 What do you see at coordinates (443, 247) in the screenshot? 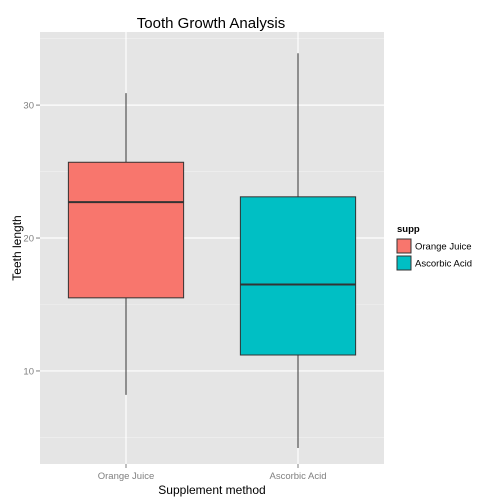
I see `legend-label: Orange Juice` at bounding box center [443, 247].